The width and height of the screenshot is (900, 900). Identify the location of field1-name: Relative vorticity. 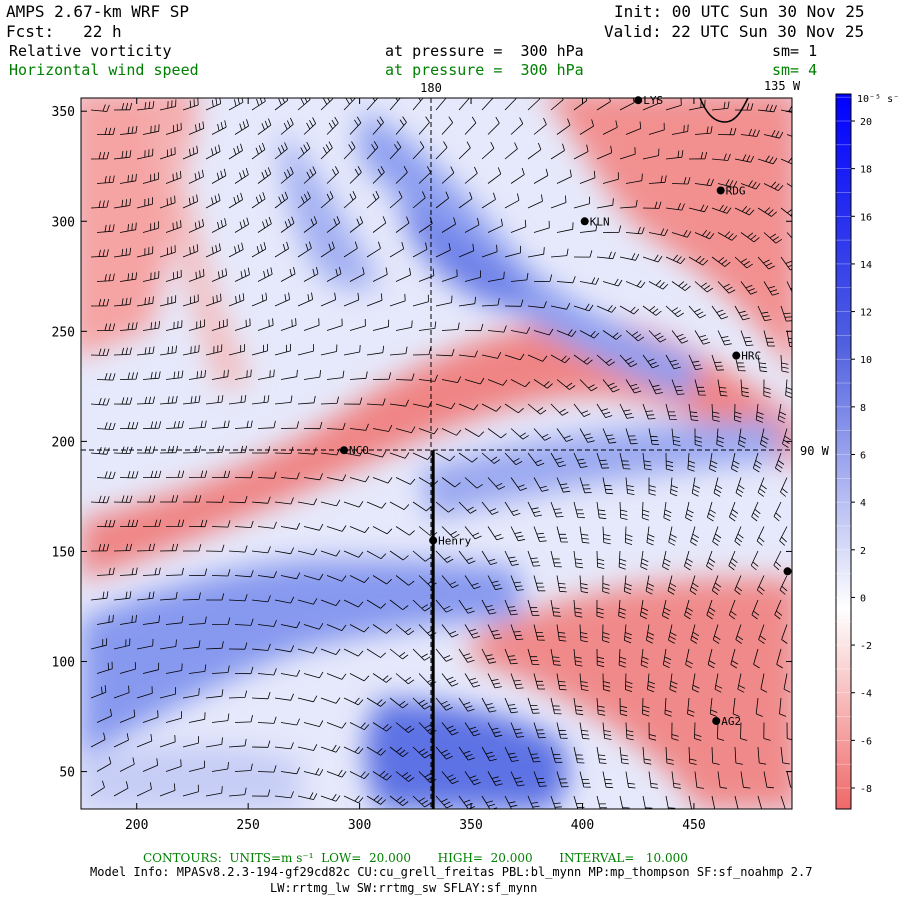
(90, 51).